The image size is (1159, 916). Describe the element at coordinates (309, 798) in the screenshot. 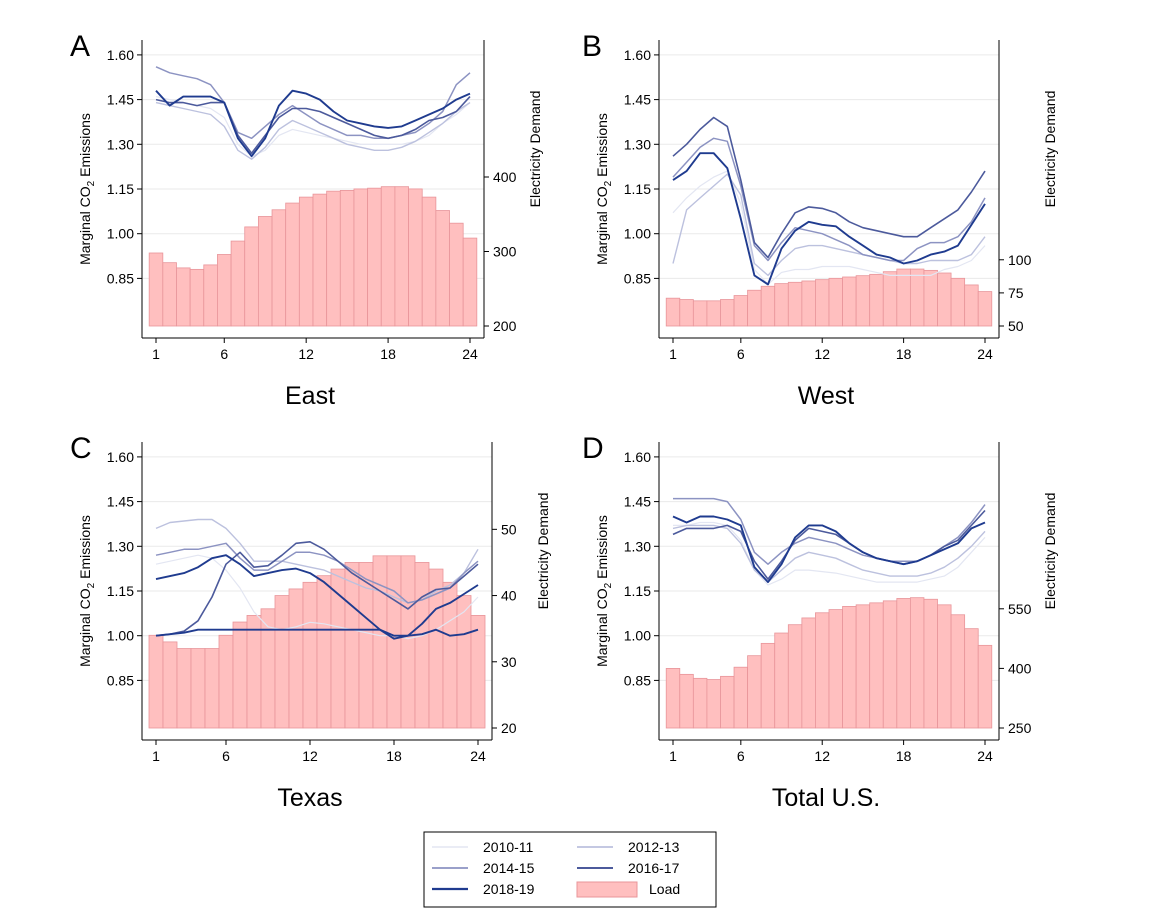

I see `panel-title: Texas` at that location.